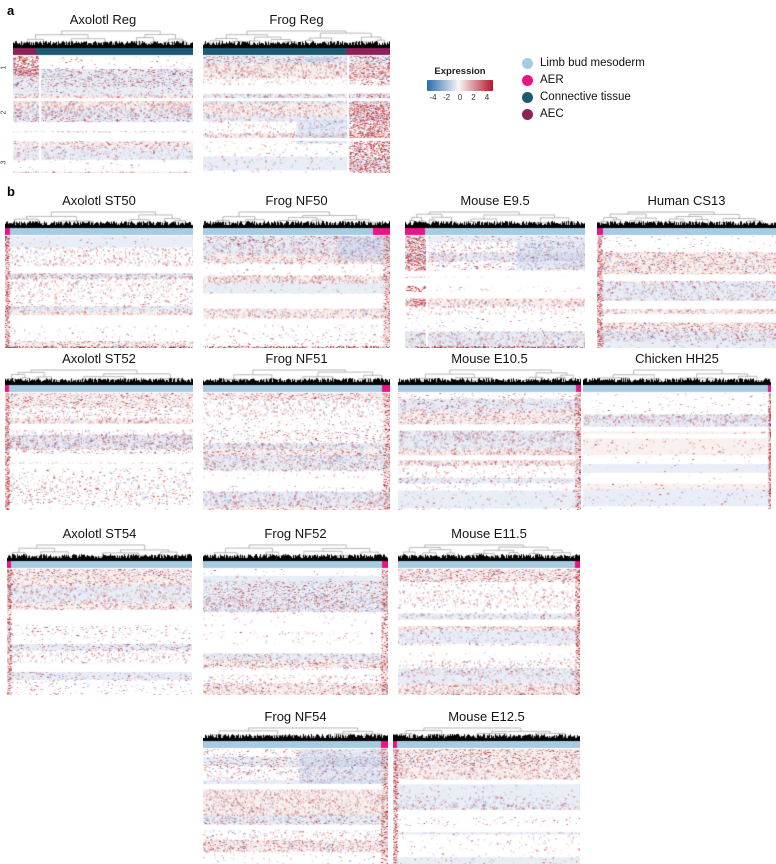 This screenshot has height=864, width=776. What do you see at coordinates (11, 10) in the screenshot?
I see `panel-a-label: a` at bounding box center [11, 10].